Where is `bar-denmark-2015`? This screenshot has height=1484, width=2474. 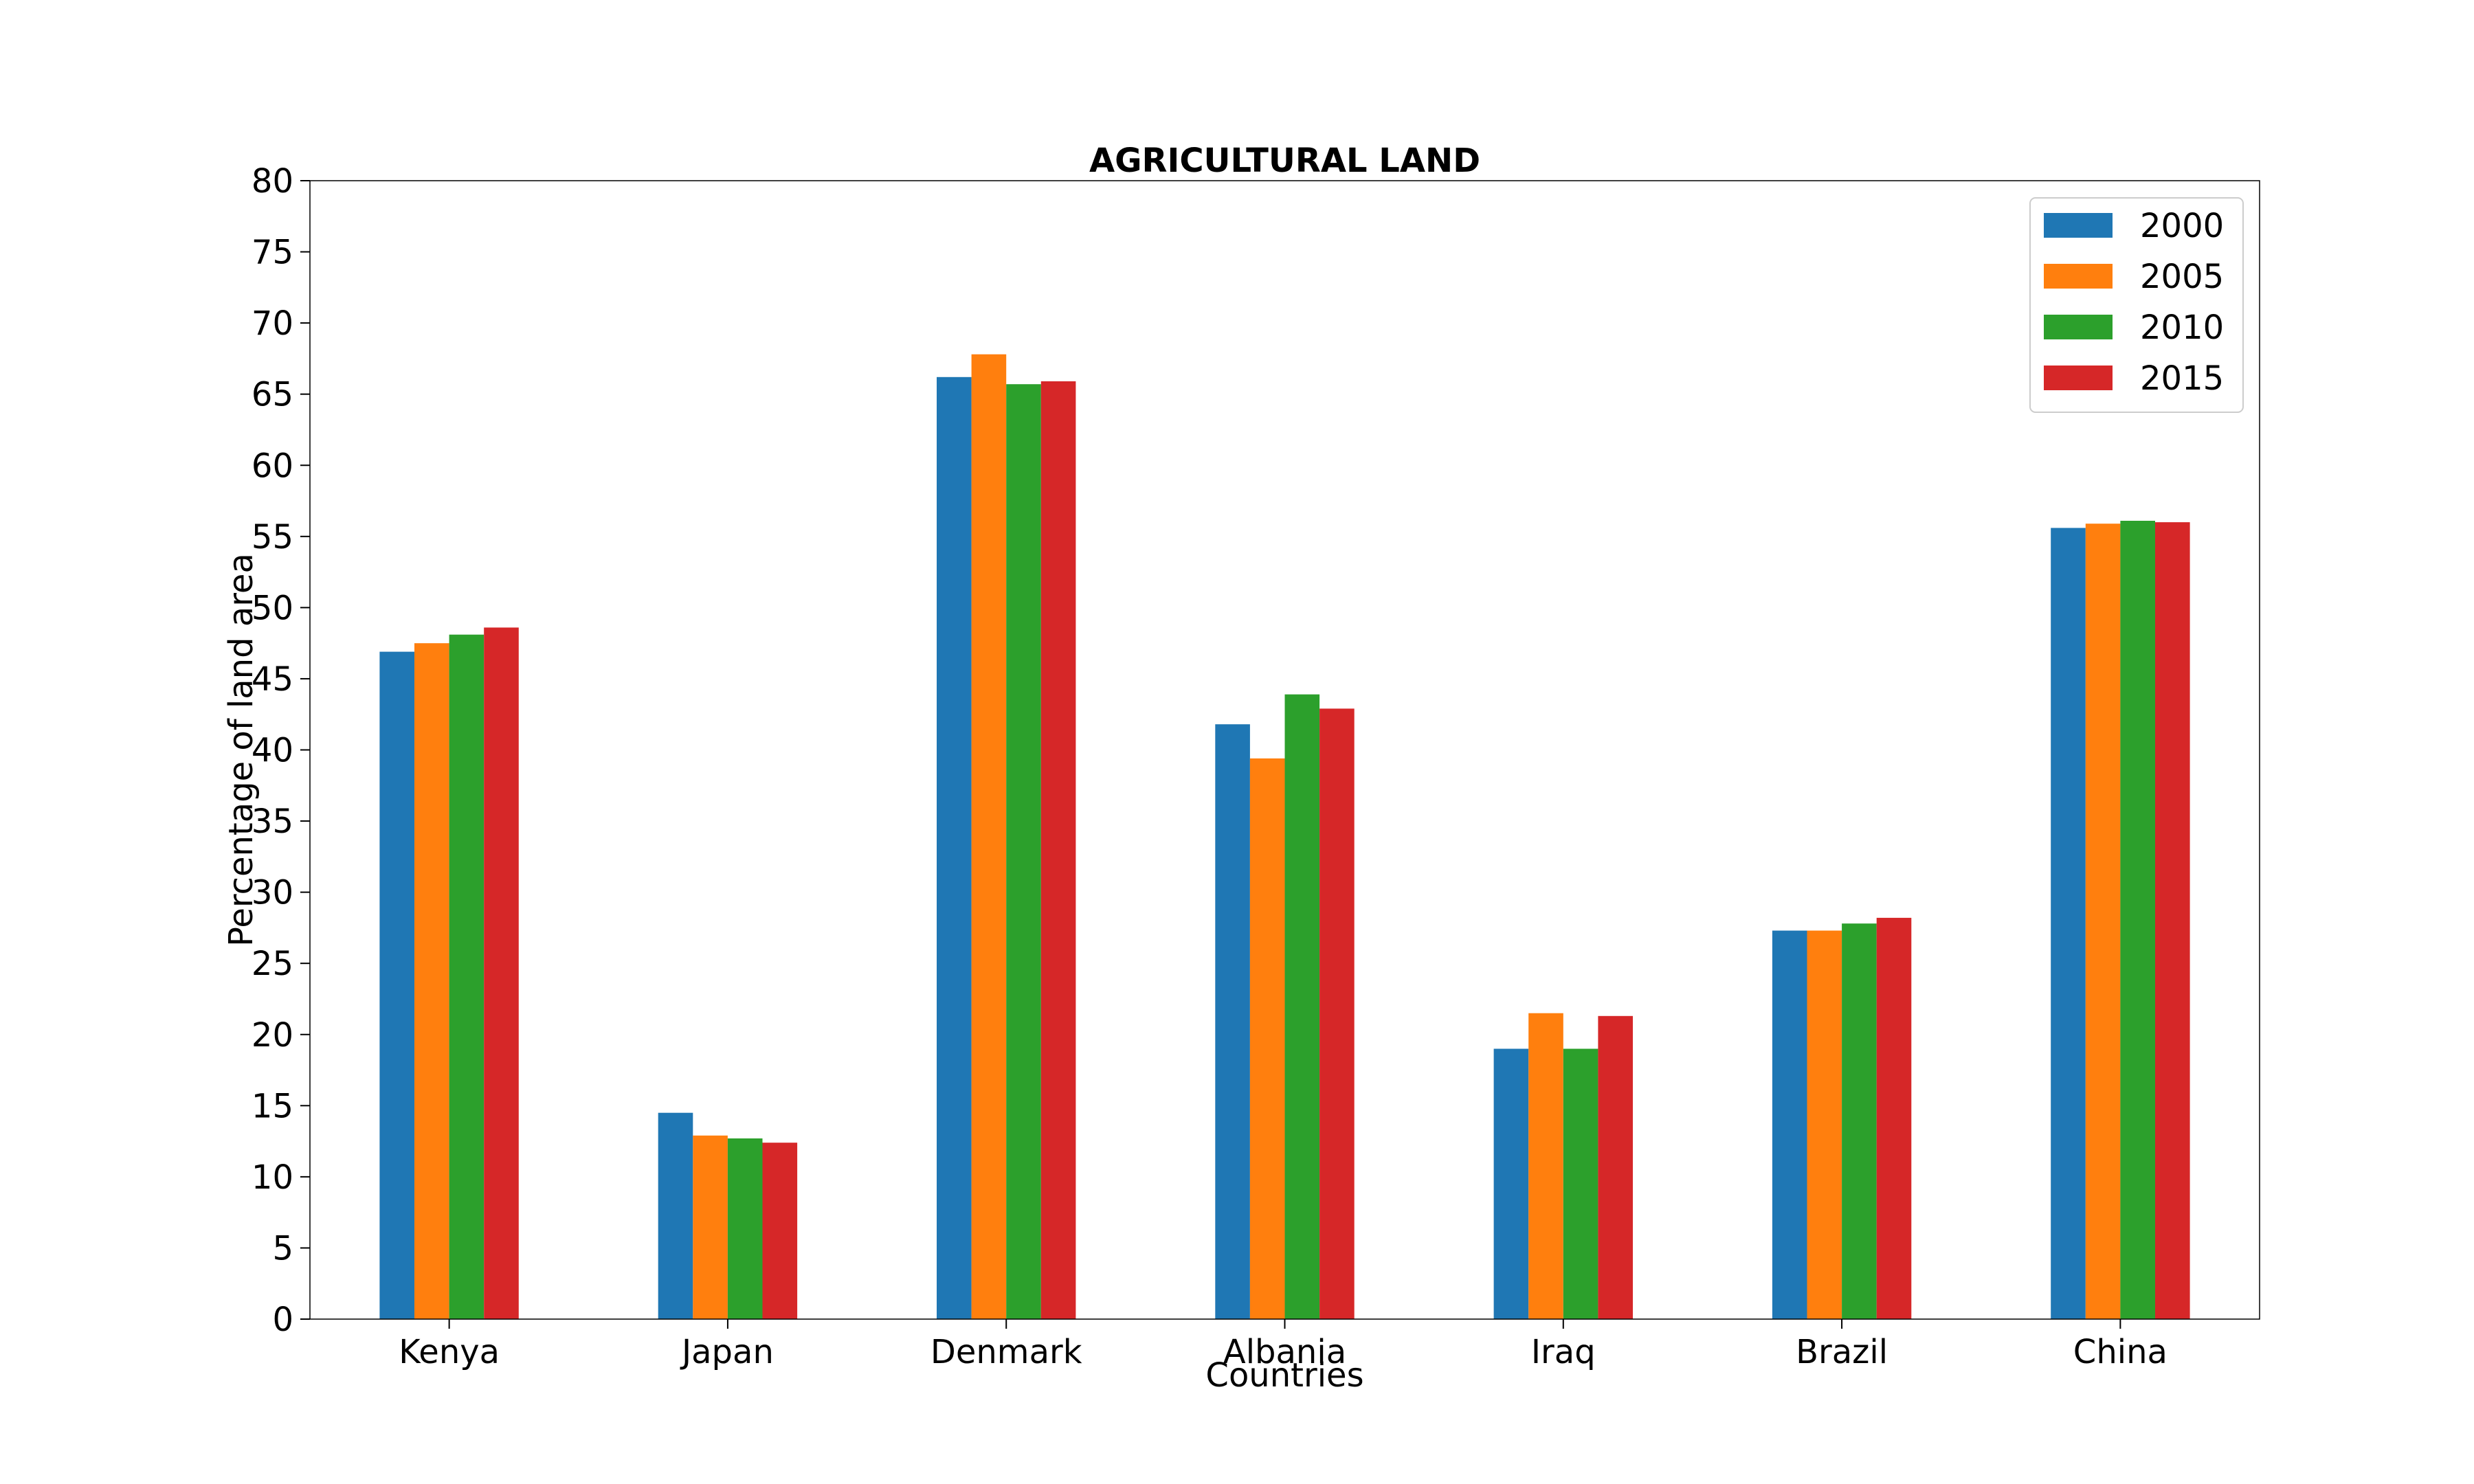 bar-denmark-2015 is located at coordinates (1058, 850).